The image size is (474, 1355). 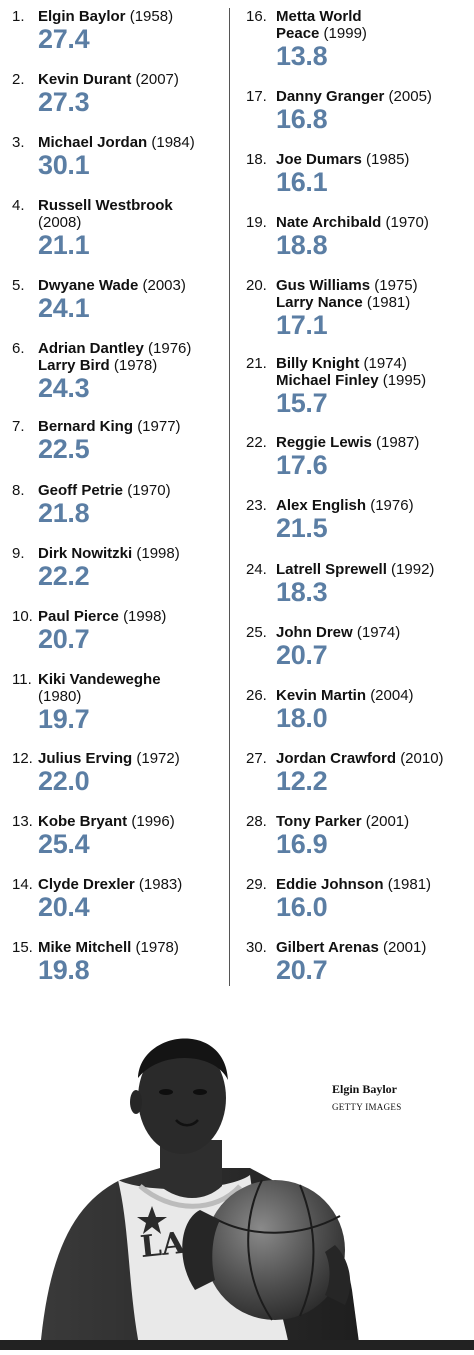 What do you see at coordinates (374, 646) in the screenshot?
I see `player-block: John Drew (1974) 20.7` at bounding box center [374, 646].